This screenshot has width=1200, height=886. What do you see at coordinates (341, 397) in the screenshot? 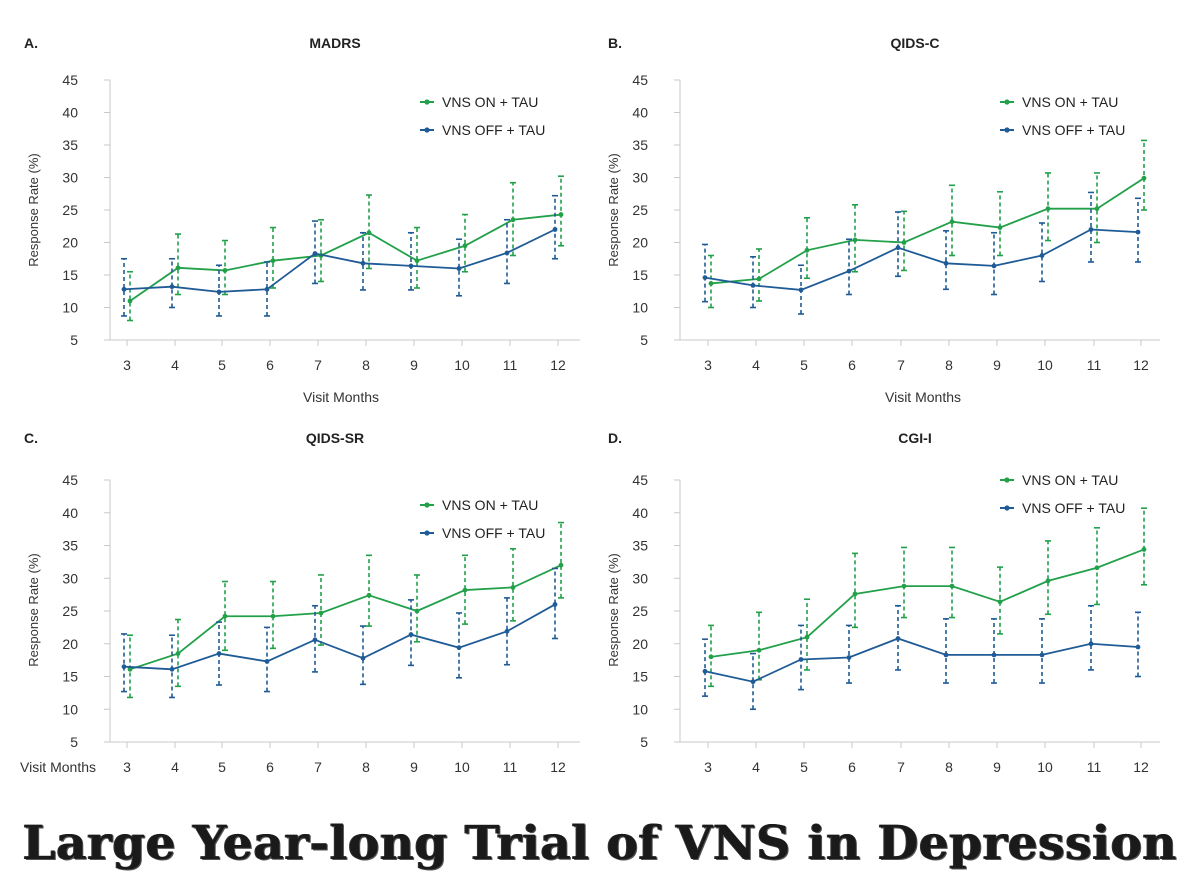
I see `x-axis-label: Visit Months` at bounding box center [341, 397].